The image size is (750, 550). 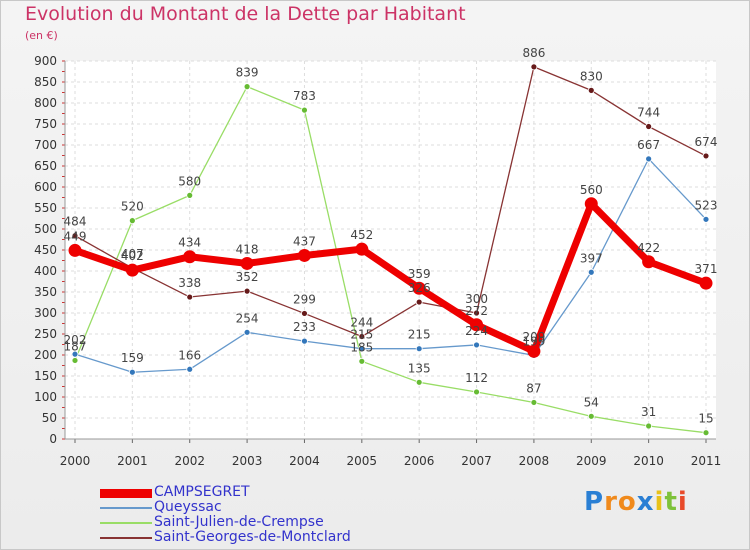 What do you see at coordinates (189, 181) in the screenshot?
I see `data-label-saint-julien-de-crempse: 580` at bounding box center [189, 181].